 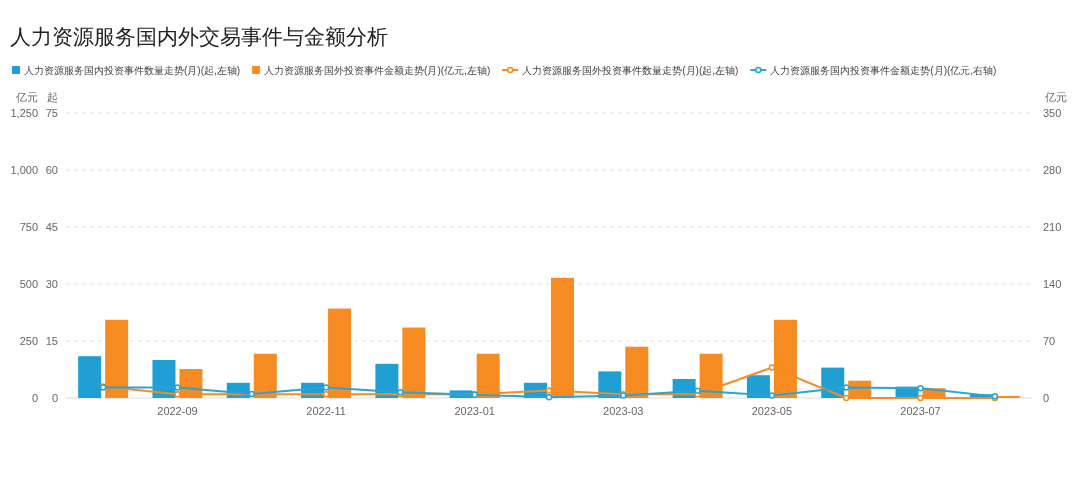 I want to click on x-tick-label: 2023-05, so click(x=772, y=411).